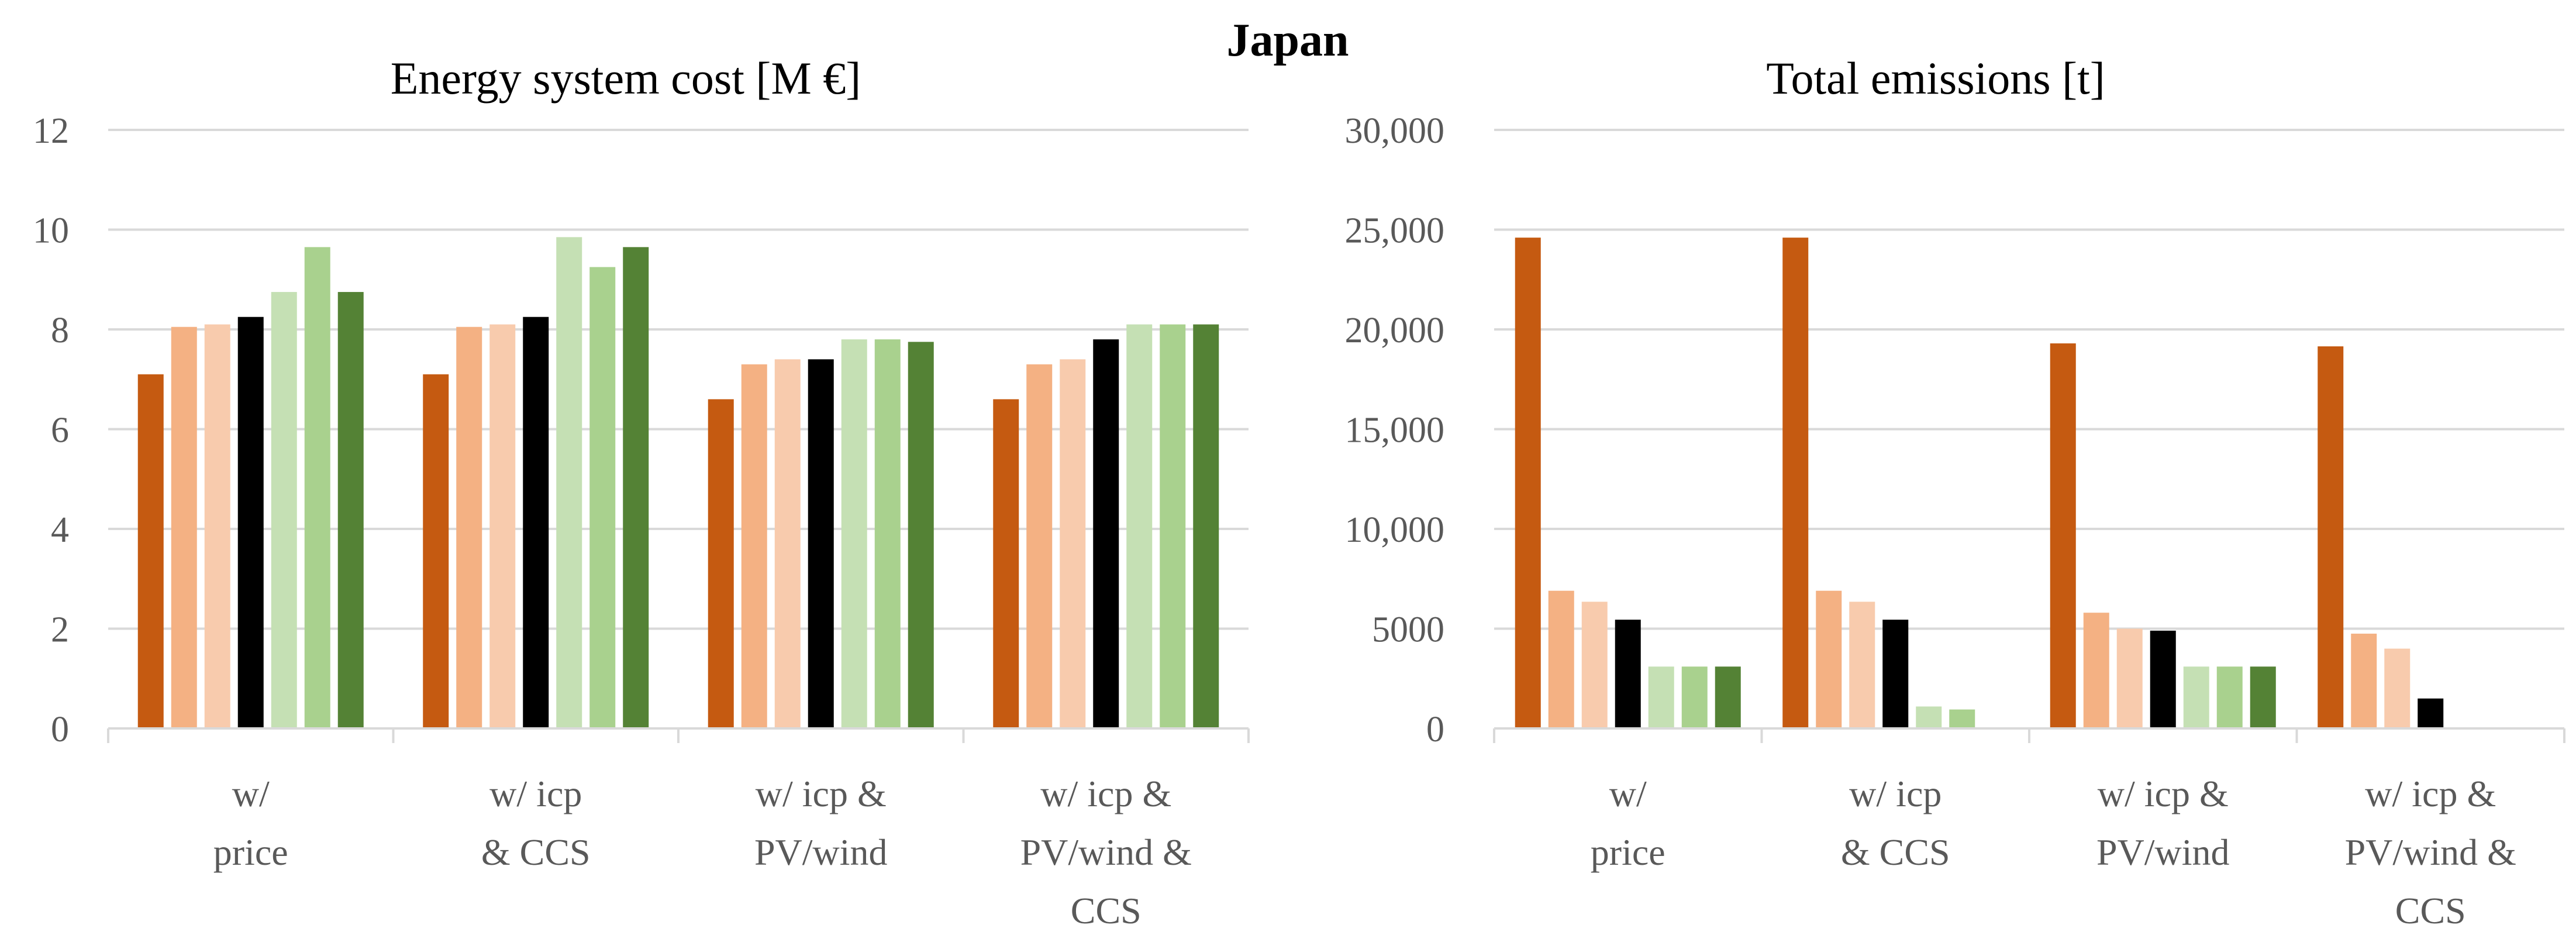  Describe the element at coordinates (1395, 530) in the screenshot. I see `emissions-y-tick-label: 10,000` at that location.